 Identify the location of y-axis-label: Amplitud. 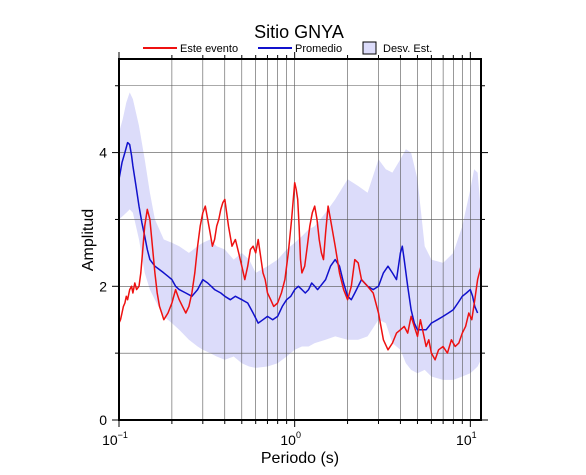
(88, 240).